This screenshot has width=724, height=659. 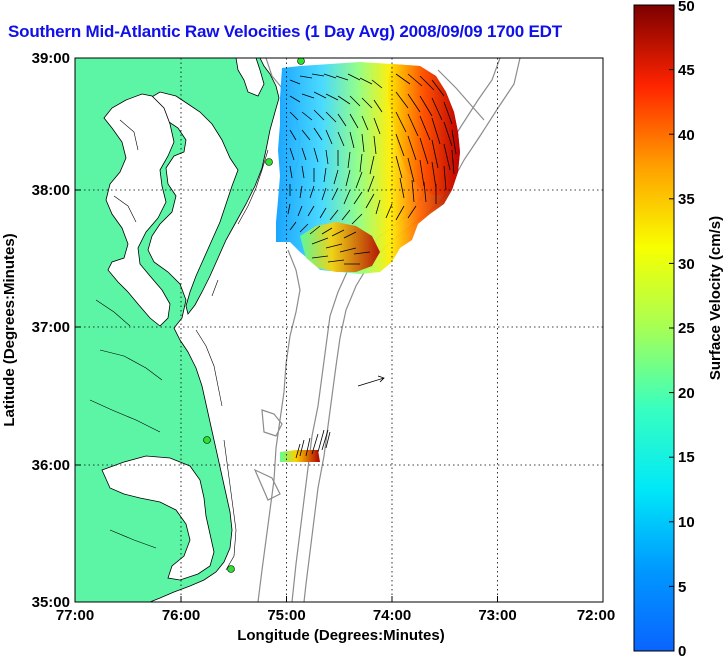 I want to click on x-tick-label: 76:00, so click(x=181, y=615).